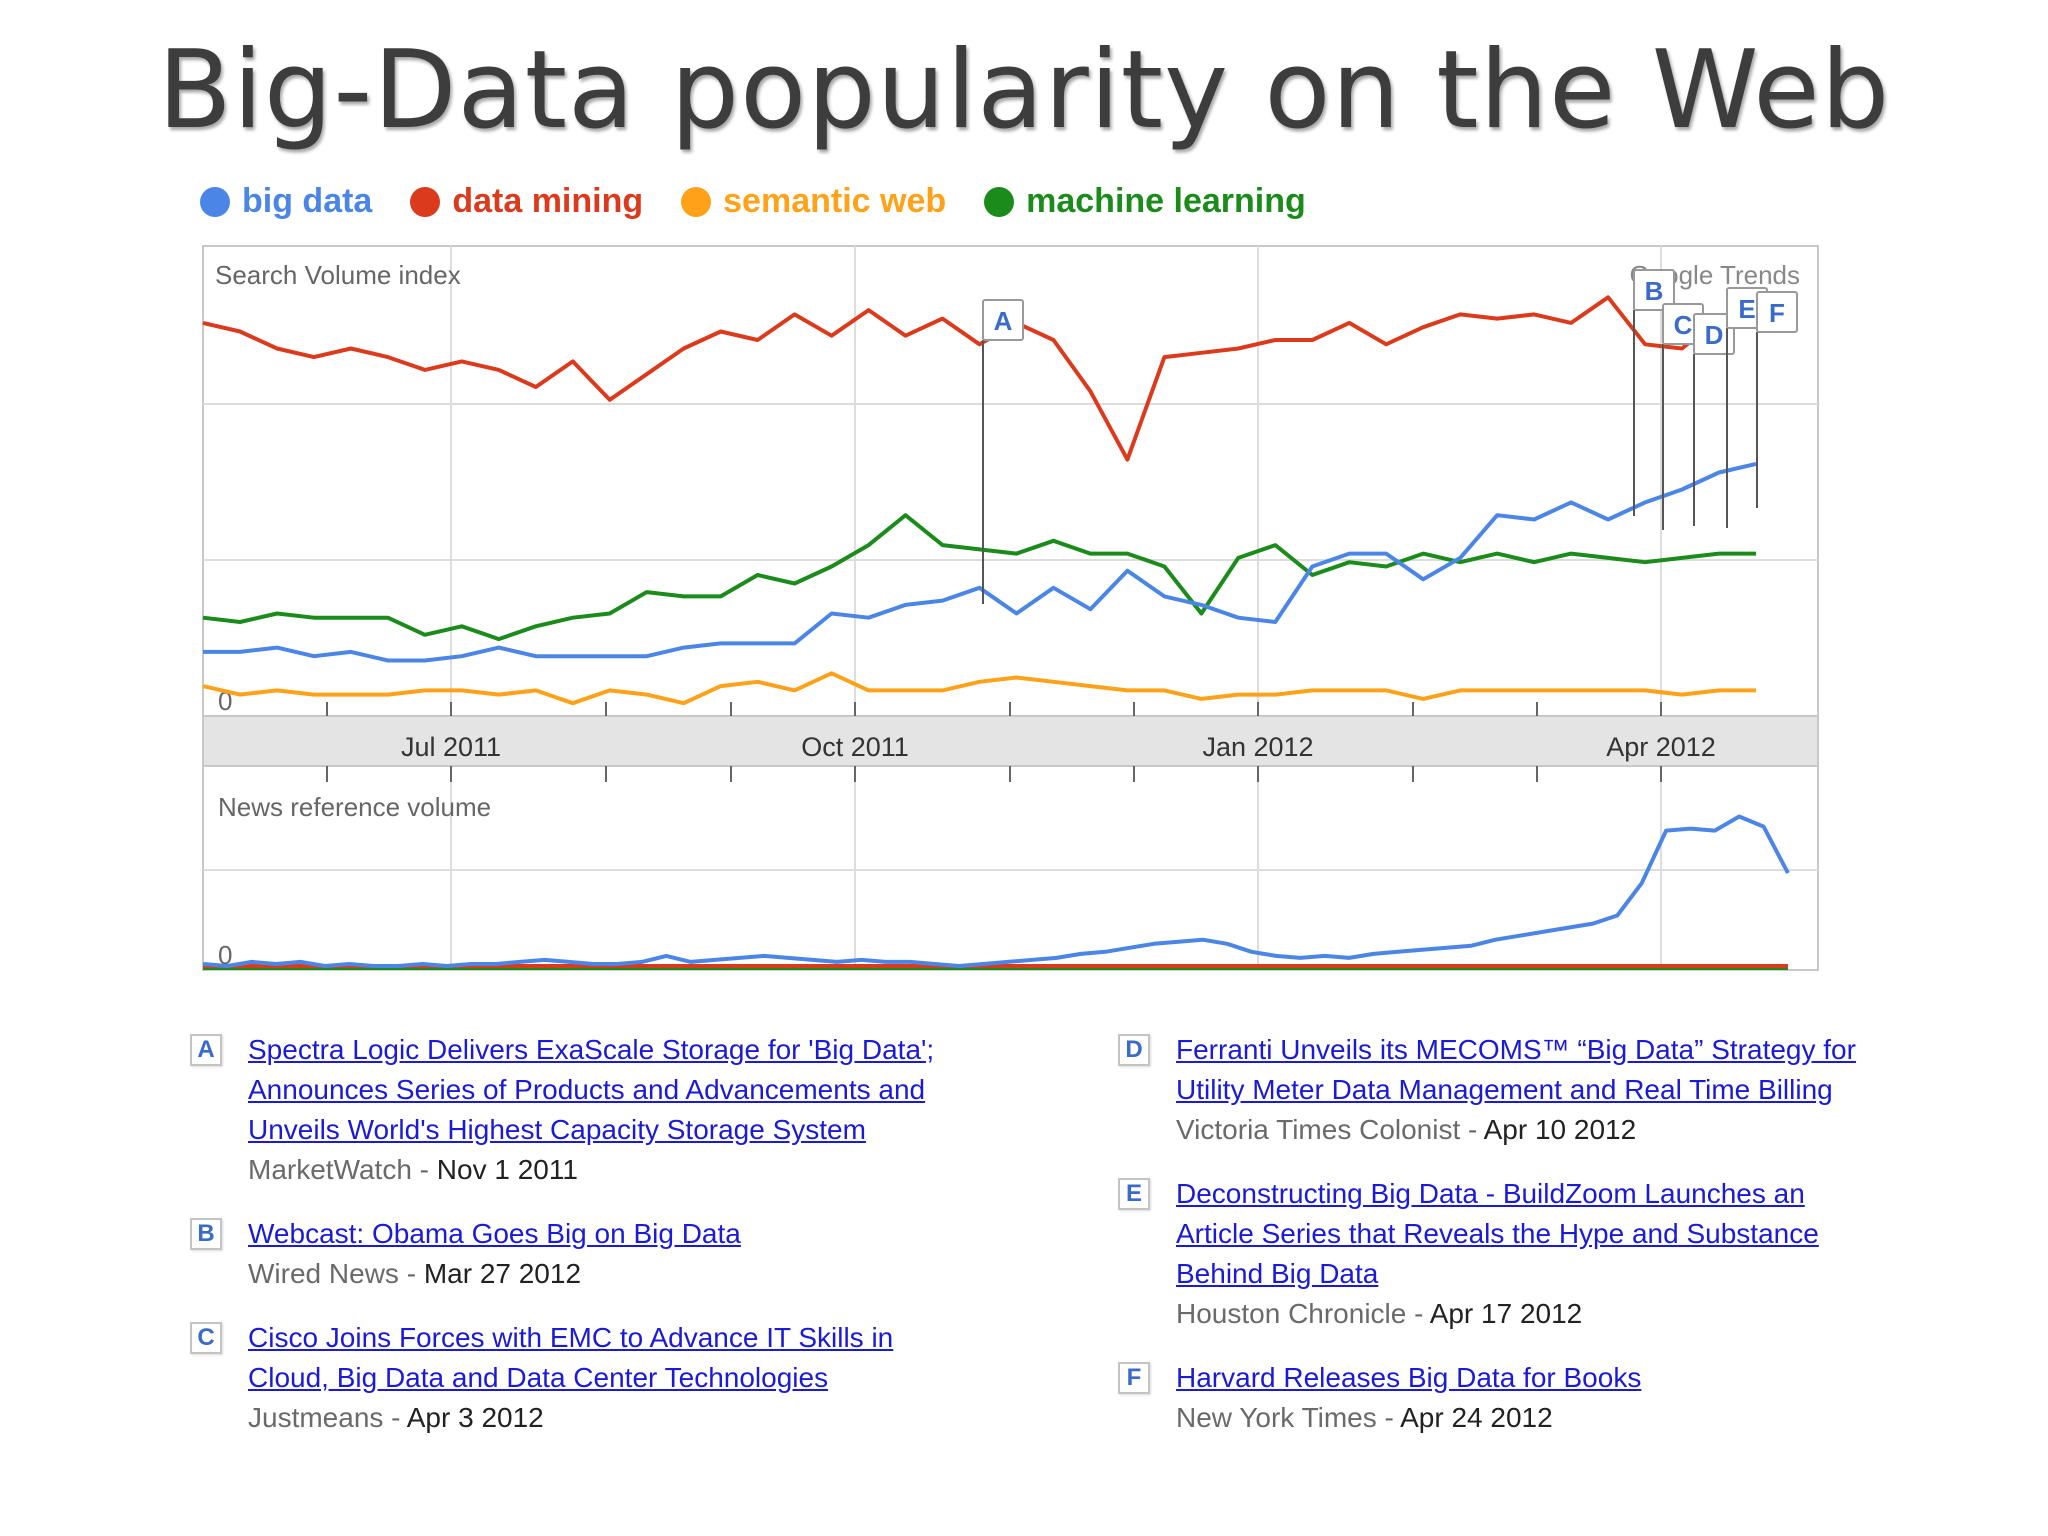 This screenshot has height=1536, width=2048. Describe the element at coordinates (425, 201) in the screenshot. I see `data-mining-dot-icon` at that location.